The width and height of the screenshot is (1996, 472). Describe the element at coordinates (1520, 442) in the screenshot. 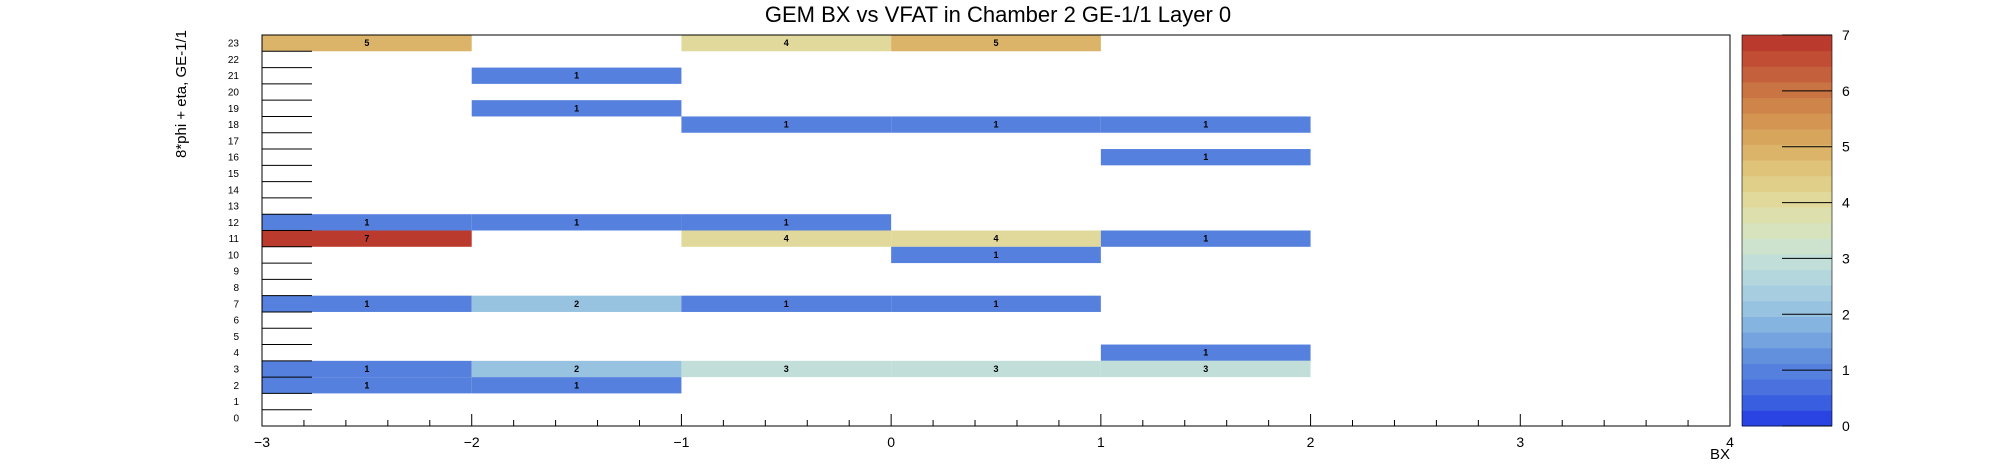

I see `x-tick-label: 3` at that location.